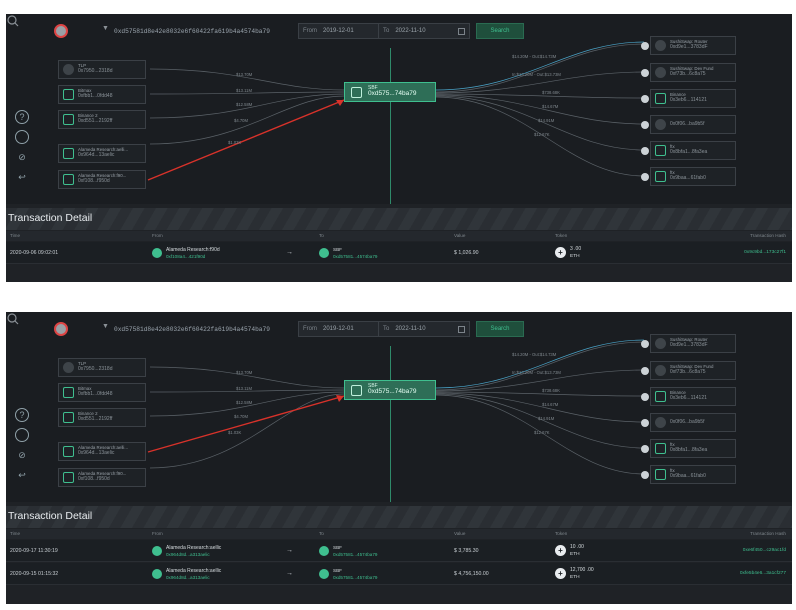 The height and width of the screenshot is (610, 796). What do you see at coordinates (15, 235) in the screenshot?
I see `column-header: Time` at bounding box center [15, 235].